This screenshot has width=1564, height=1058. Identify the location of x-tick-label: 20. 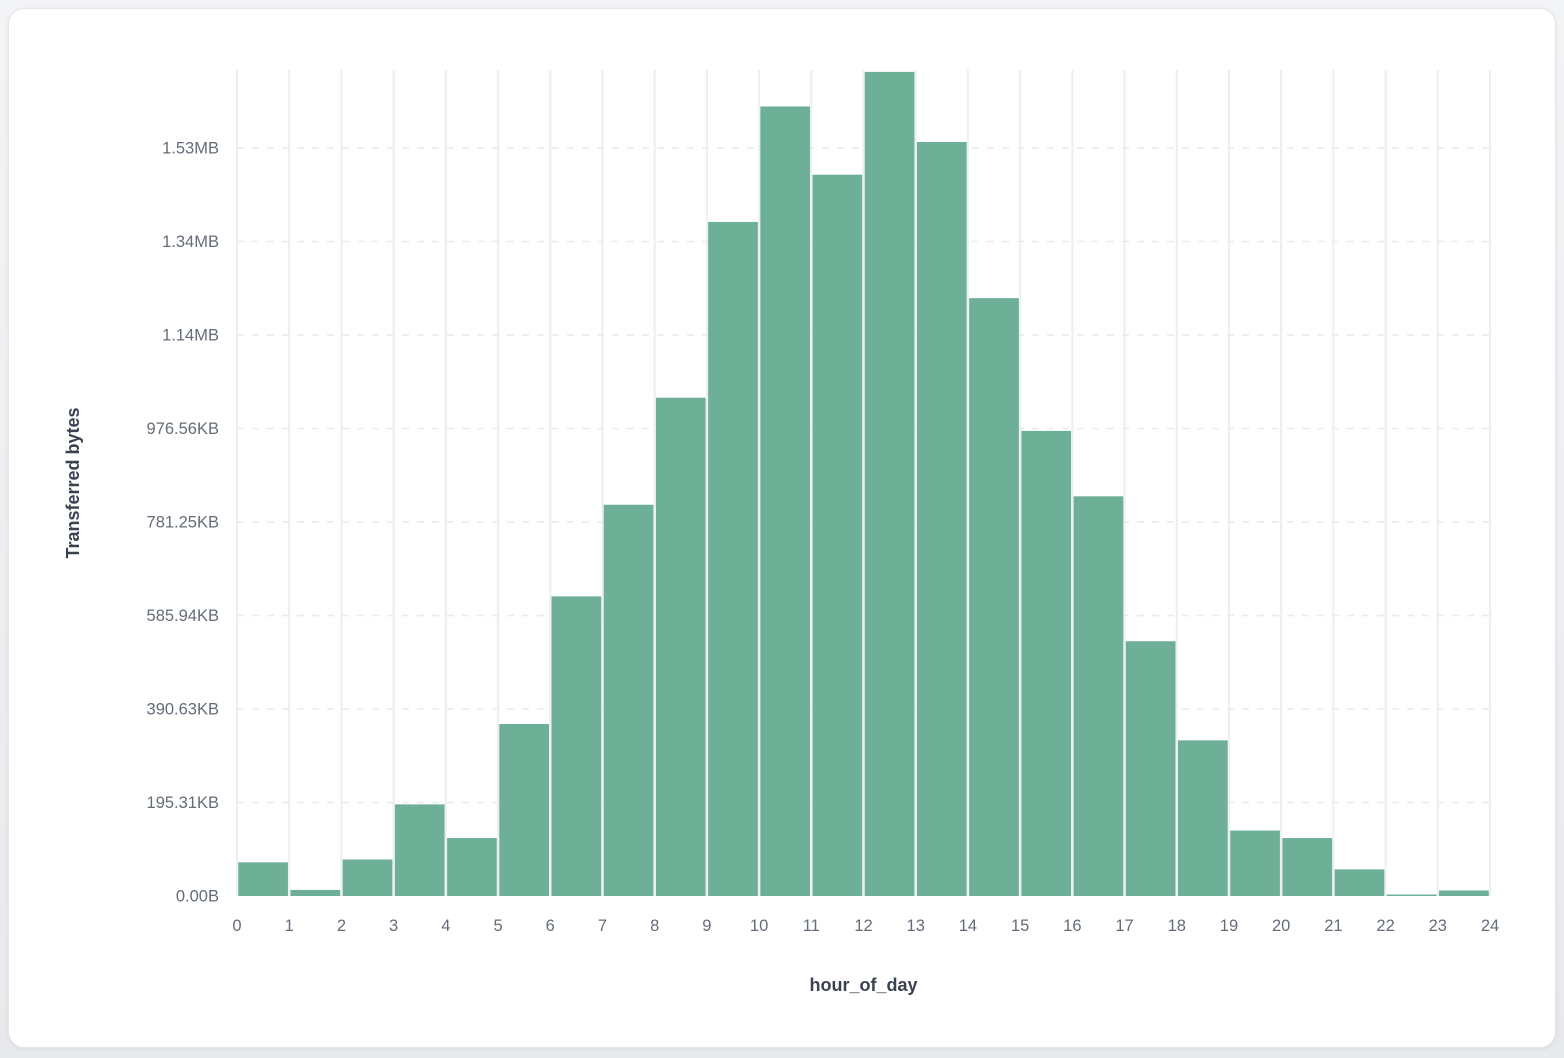
(1281, 926).